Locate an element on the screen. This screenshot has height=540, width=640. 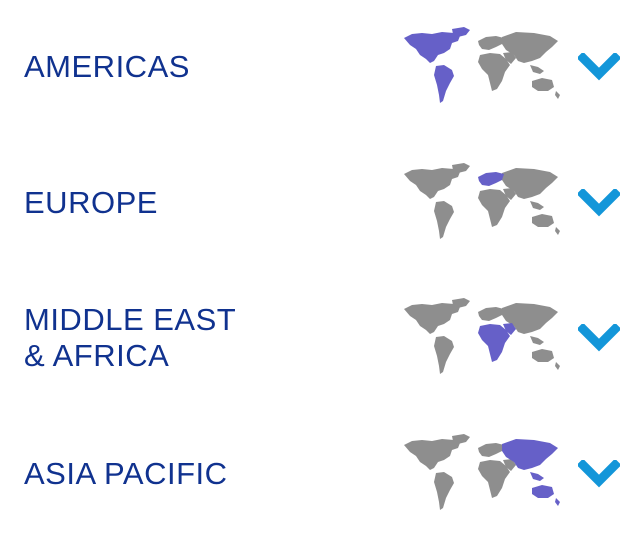
expand-asia-pacific-button is located at coordinates (599, 474).